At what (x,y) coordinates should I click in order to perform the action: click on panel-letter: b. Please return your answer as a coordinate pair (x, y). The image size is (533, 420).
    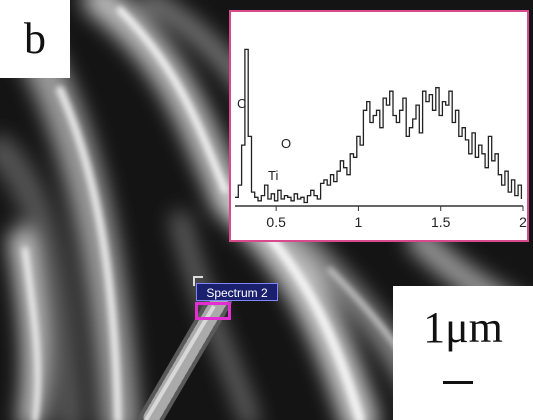
    Looking at the image, I should click on (35, 39).